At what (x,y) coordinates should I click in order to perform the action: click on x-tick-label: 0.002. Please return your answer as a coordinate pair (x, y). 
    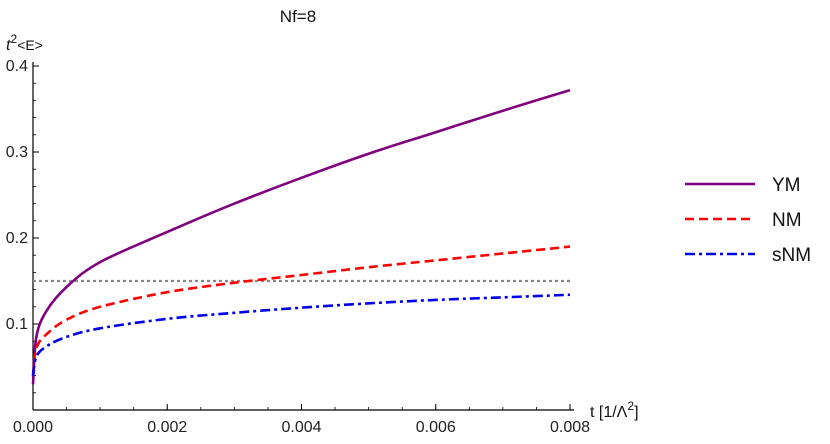
    Looking at the image, I should click on (167, 427).